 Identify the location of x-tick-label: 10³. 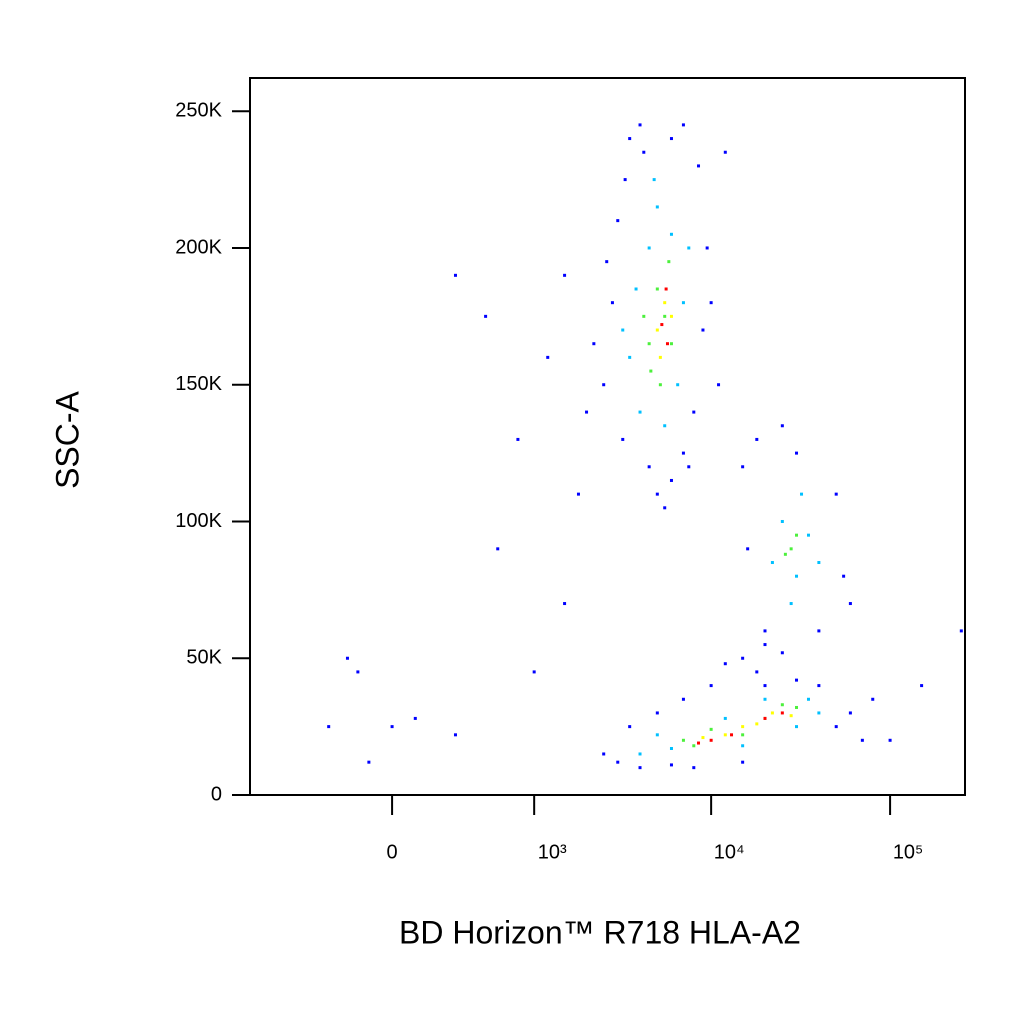
(552, 852).